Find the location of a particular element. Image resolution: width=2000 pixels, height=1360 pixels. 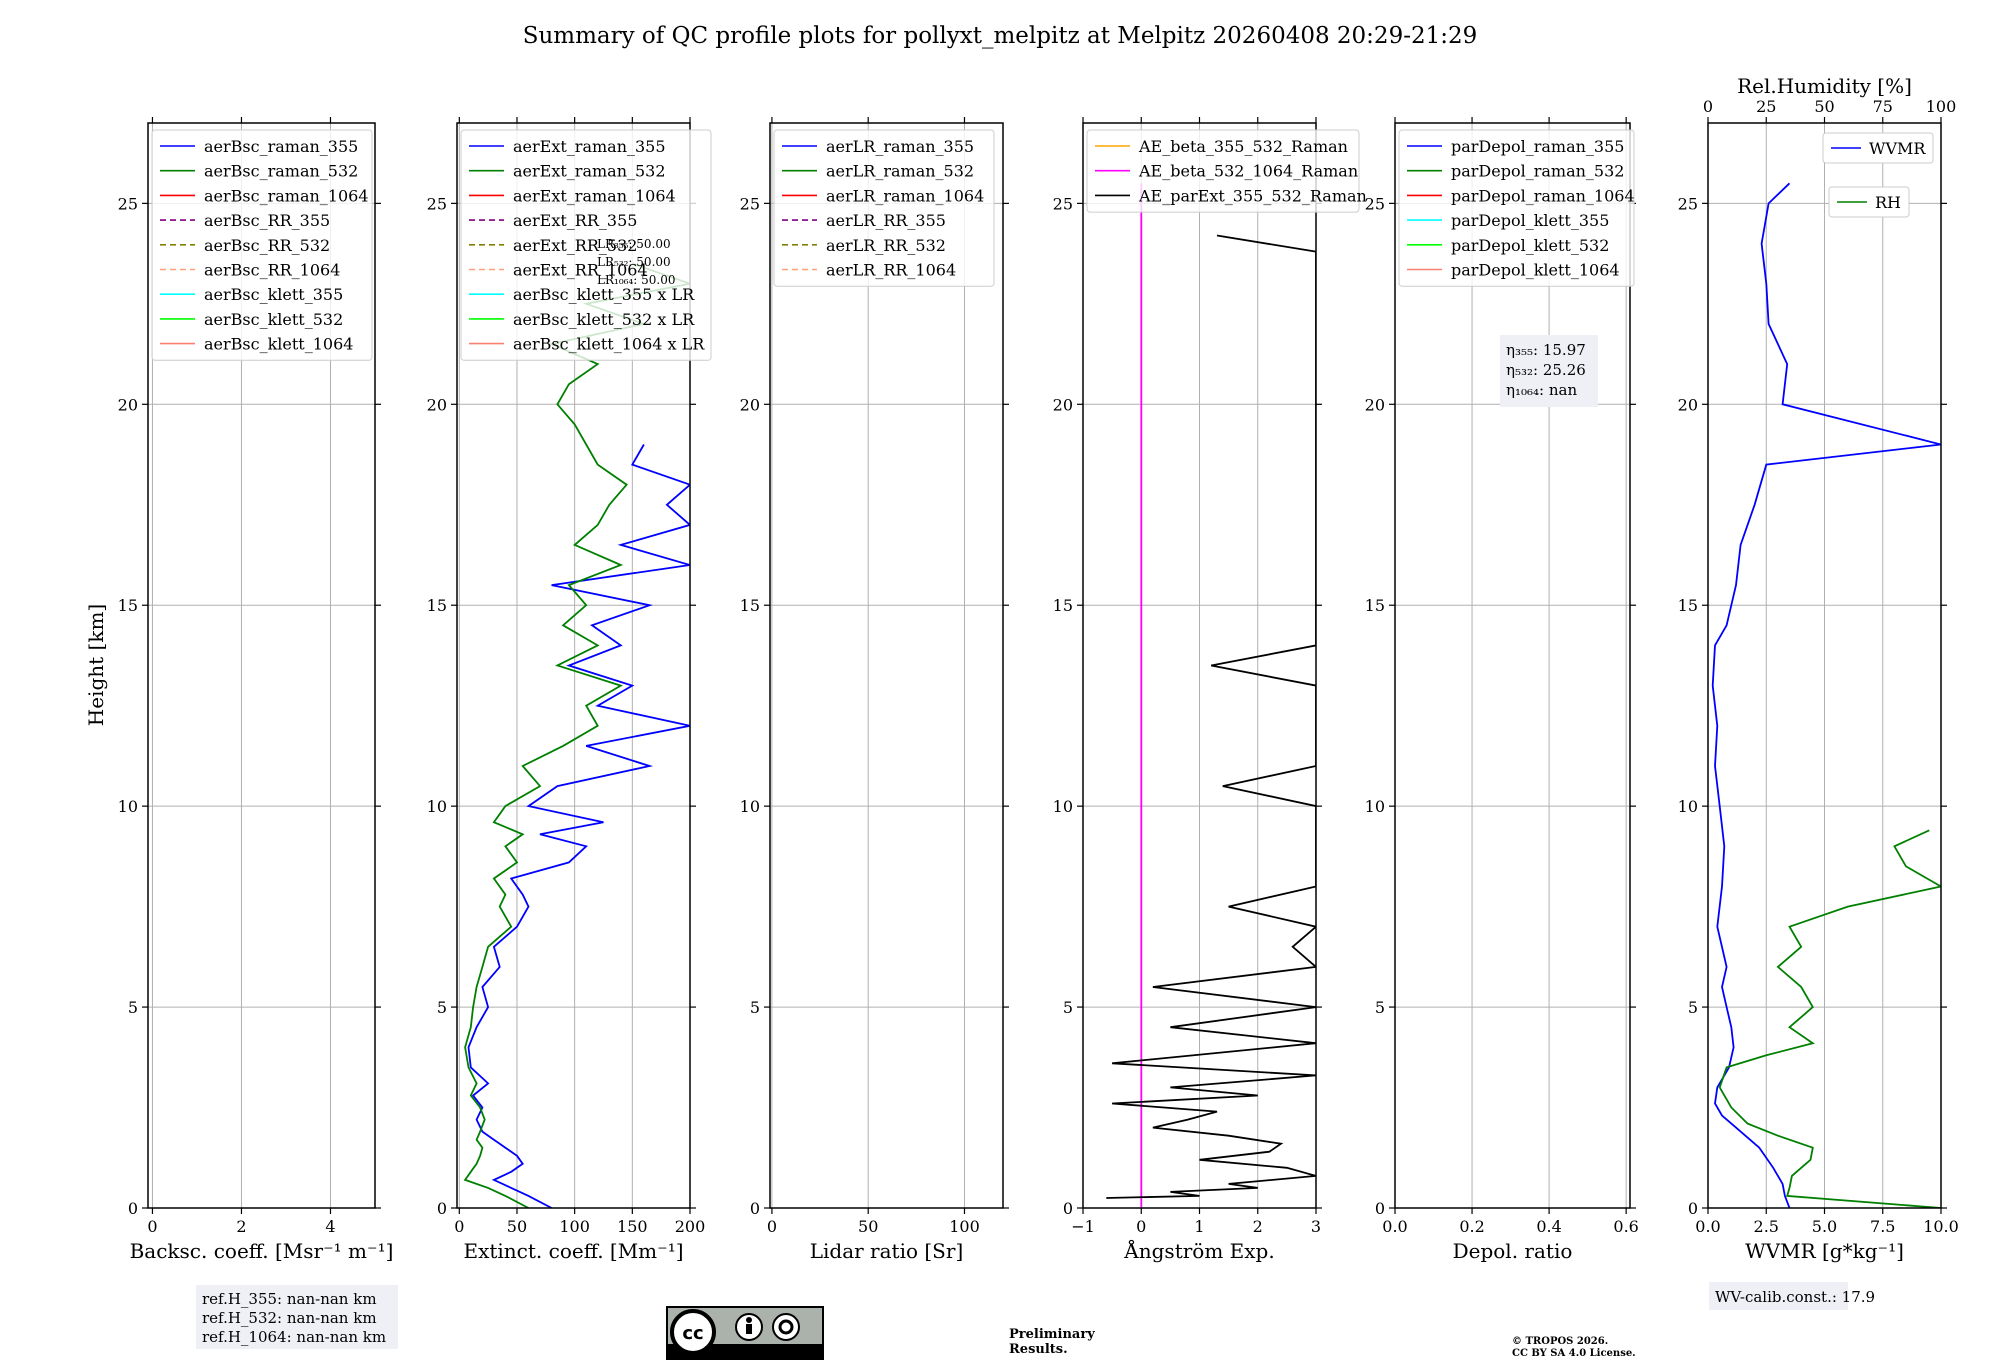

legend-label: aerLR_raman_355 is located at coordinates (900, 146).